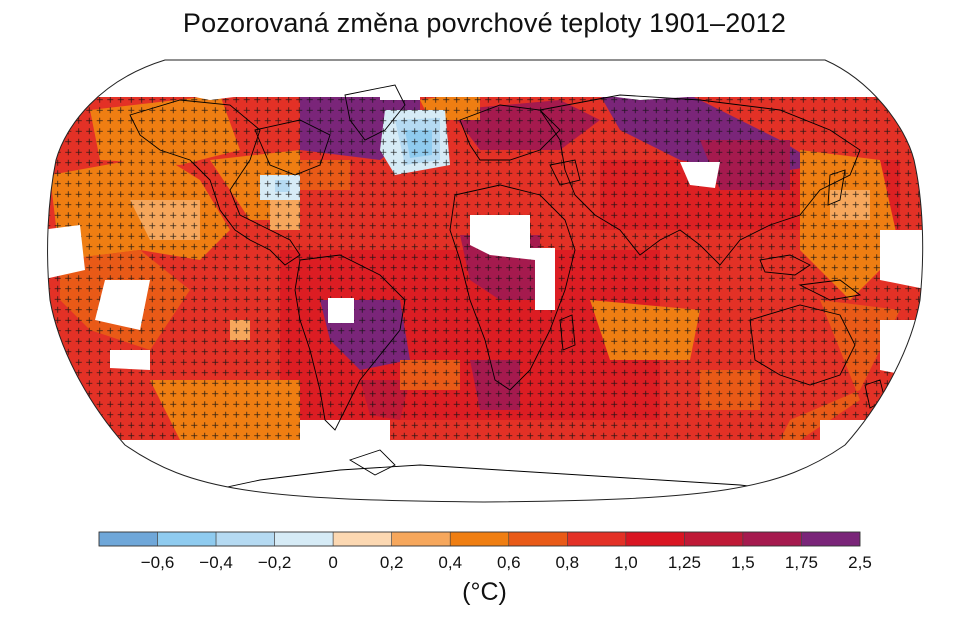 Image resolution: width=969 pixels, height=621 pixels. What do you see at coordinates (450, 562) in the screenshot?
I see `legend-tick-label: 0,4` at bounding box center [450, 562].